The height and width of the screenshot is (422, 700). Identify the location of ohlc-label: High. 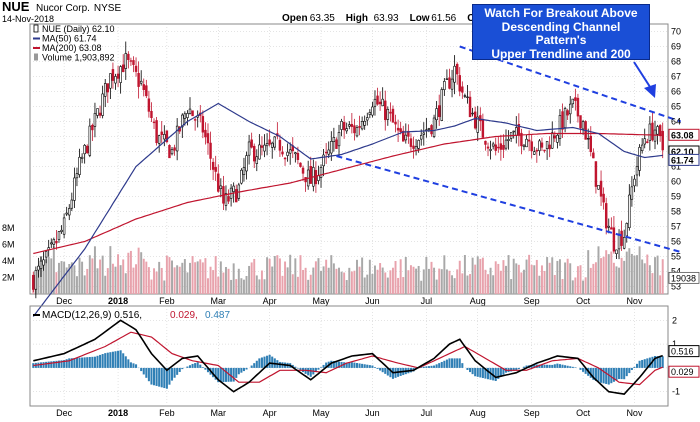
(357, 18).